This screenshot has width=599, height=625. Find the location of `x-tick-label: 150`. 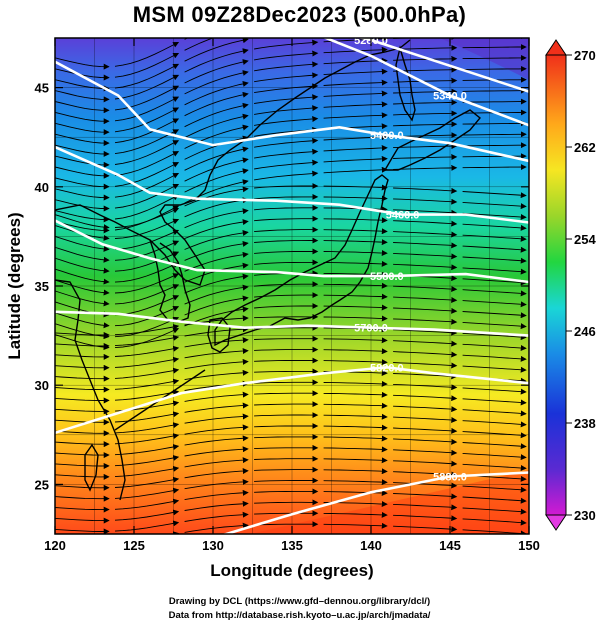

x-tick-label: 150 is located at coordinates (529, 545).